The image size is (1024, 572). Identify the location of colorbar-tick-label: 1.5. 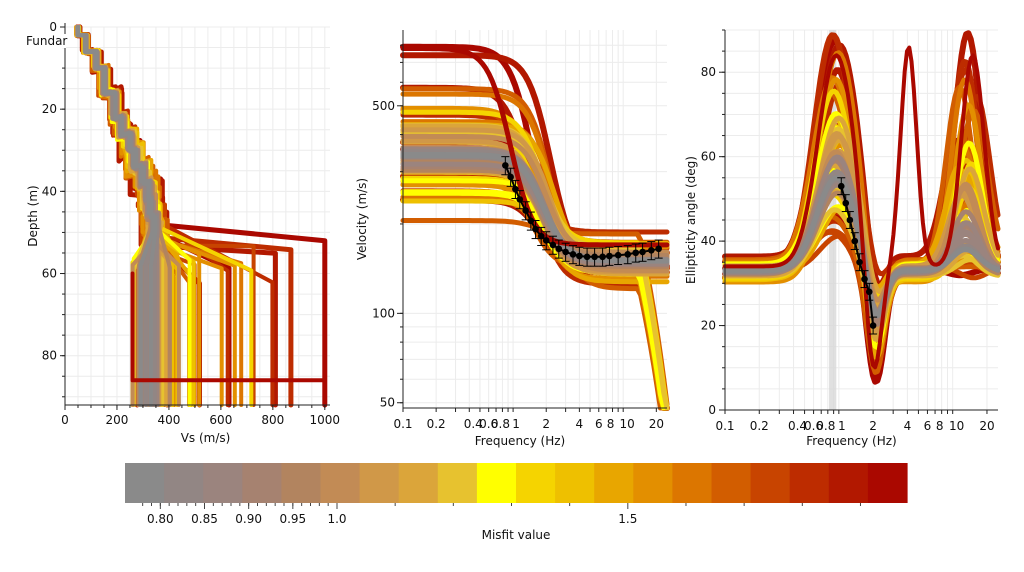
(627, 519).